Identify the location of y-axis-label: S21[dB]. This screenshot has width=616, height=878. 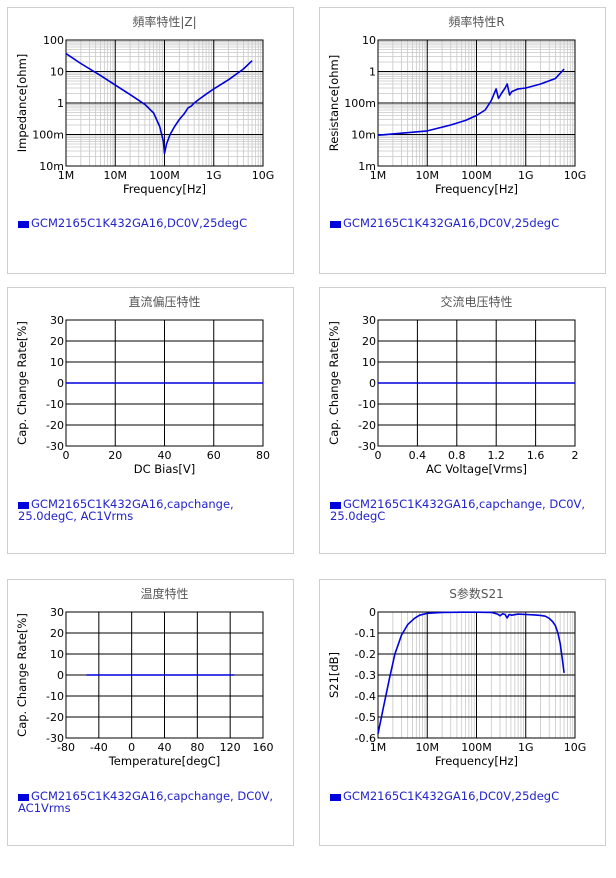
(334, 675).